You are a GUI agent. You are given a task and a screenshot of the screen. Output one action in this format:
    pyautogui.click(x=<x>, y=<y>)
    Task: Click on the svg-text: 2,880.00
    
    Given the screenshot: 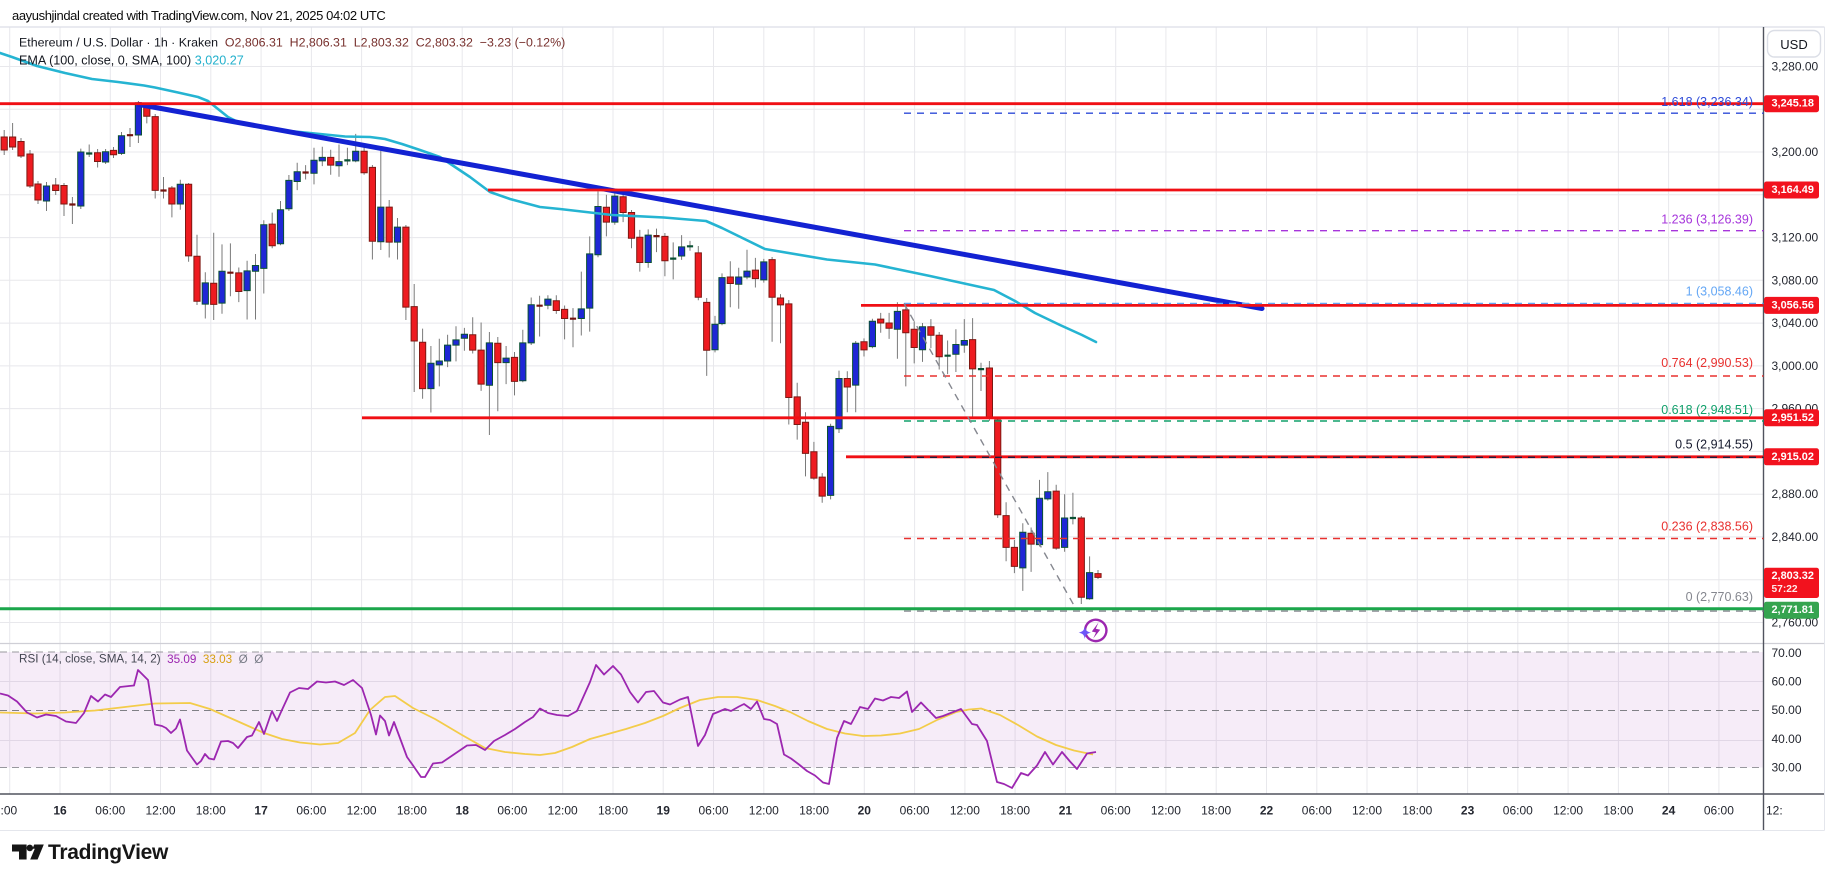 What is the action you would take?
    pyautogui.click(x=1795, y=494)
    